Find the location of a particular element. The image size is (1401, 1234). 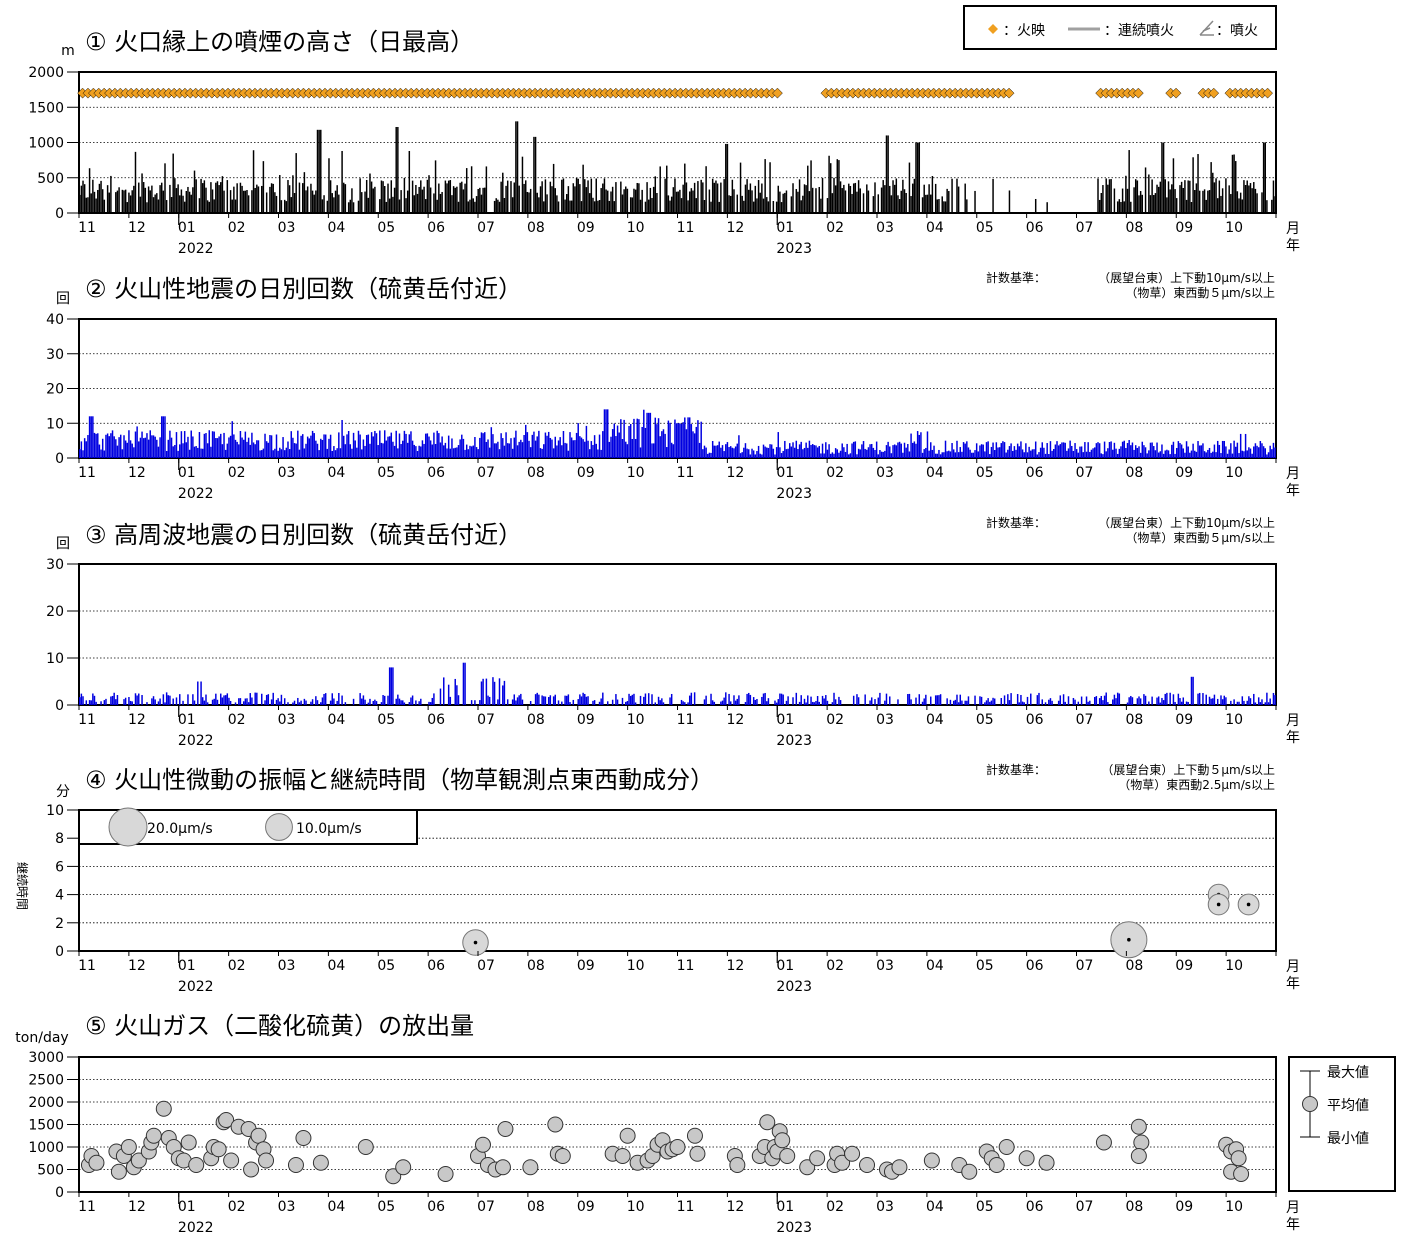

year-suffix: 年 is located at coordinates (1293, 738).